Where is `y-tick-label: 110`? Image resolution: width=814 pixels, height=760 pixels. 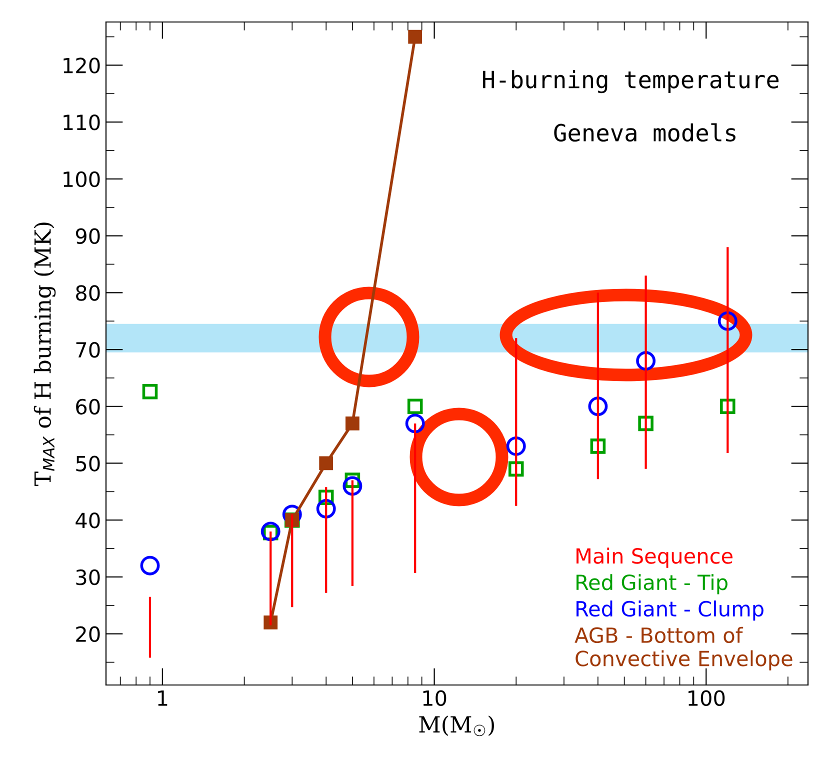
y-tick-label: 110 is located at coordinates (82, 122).